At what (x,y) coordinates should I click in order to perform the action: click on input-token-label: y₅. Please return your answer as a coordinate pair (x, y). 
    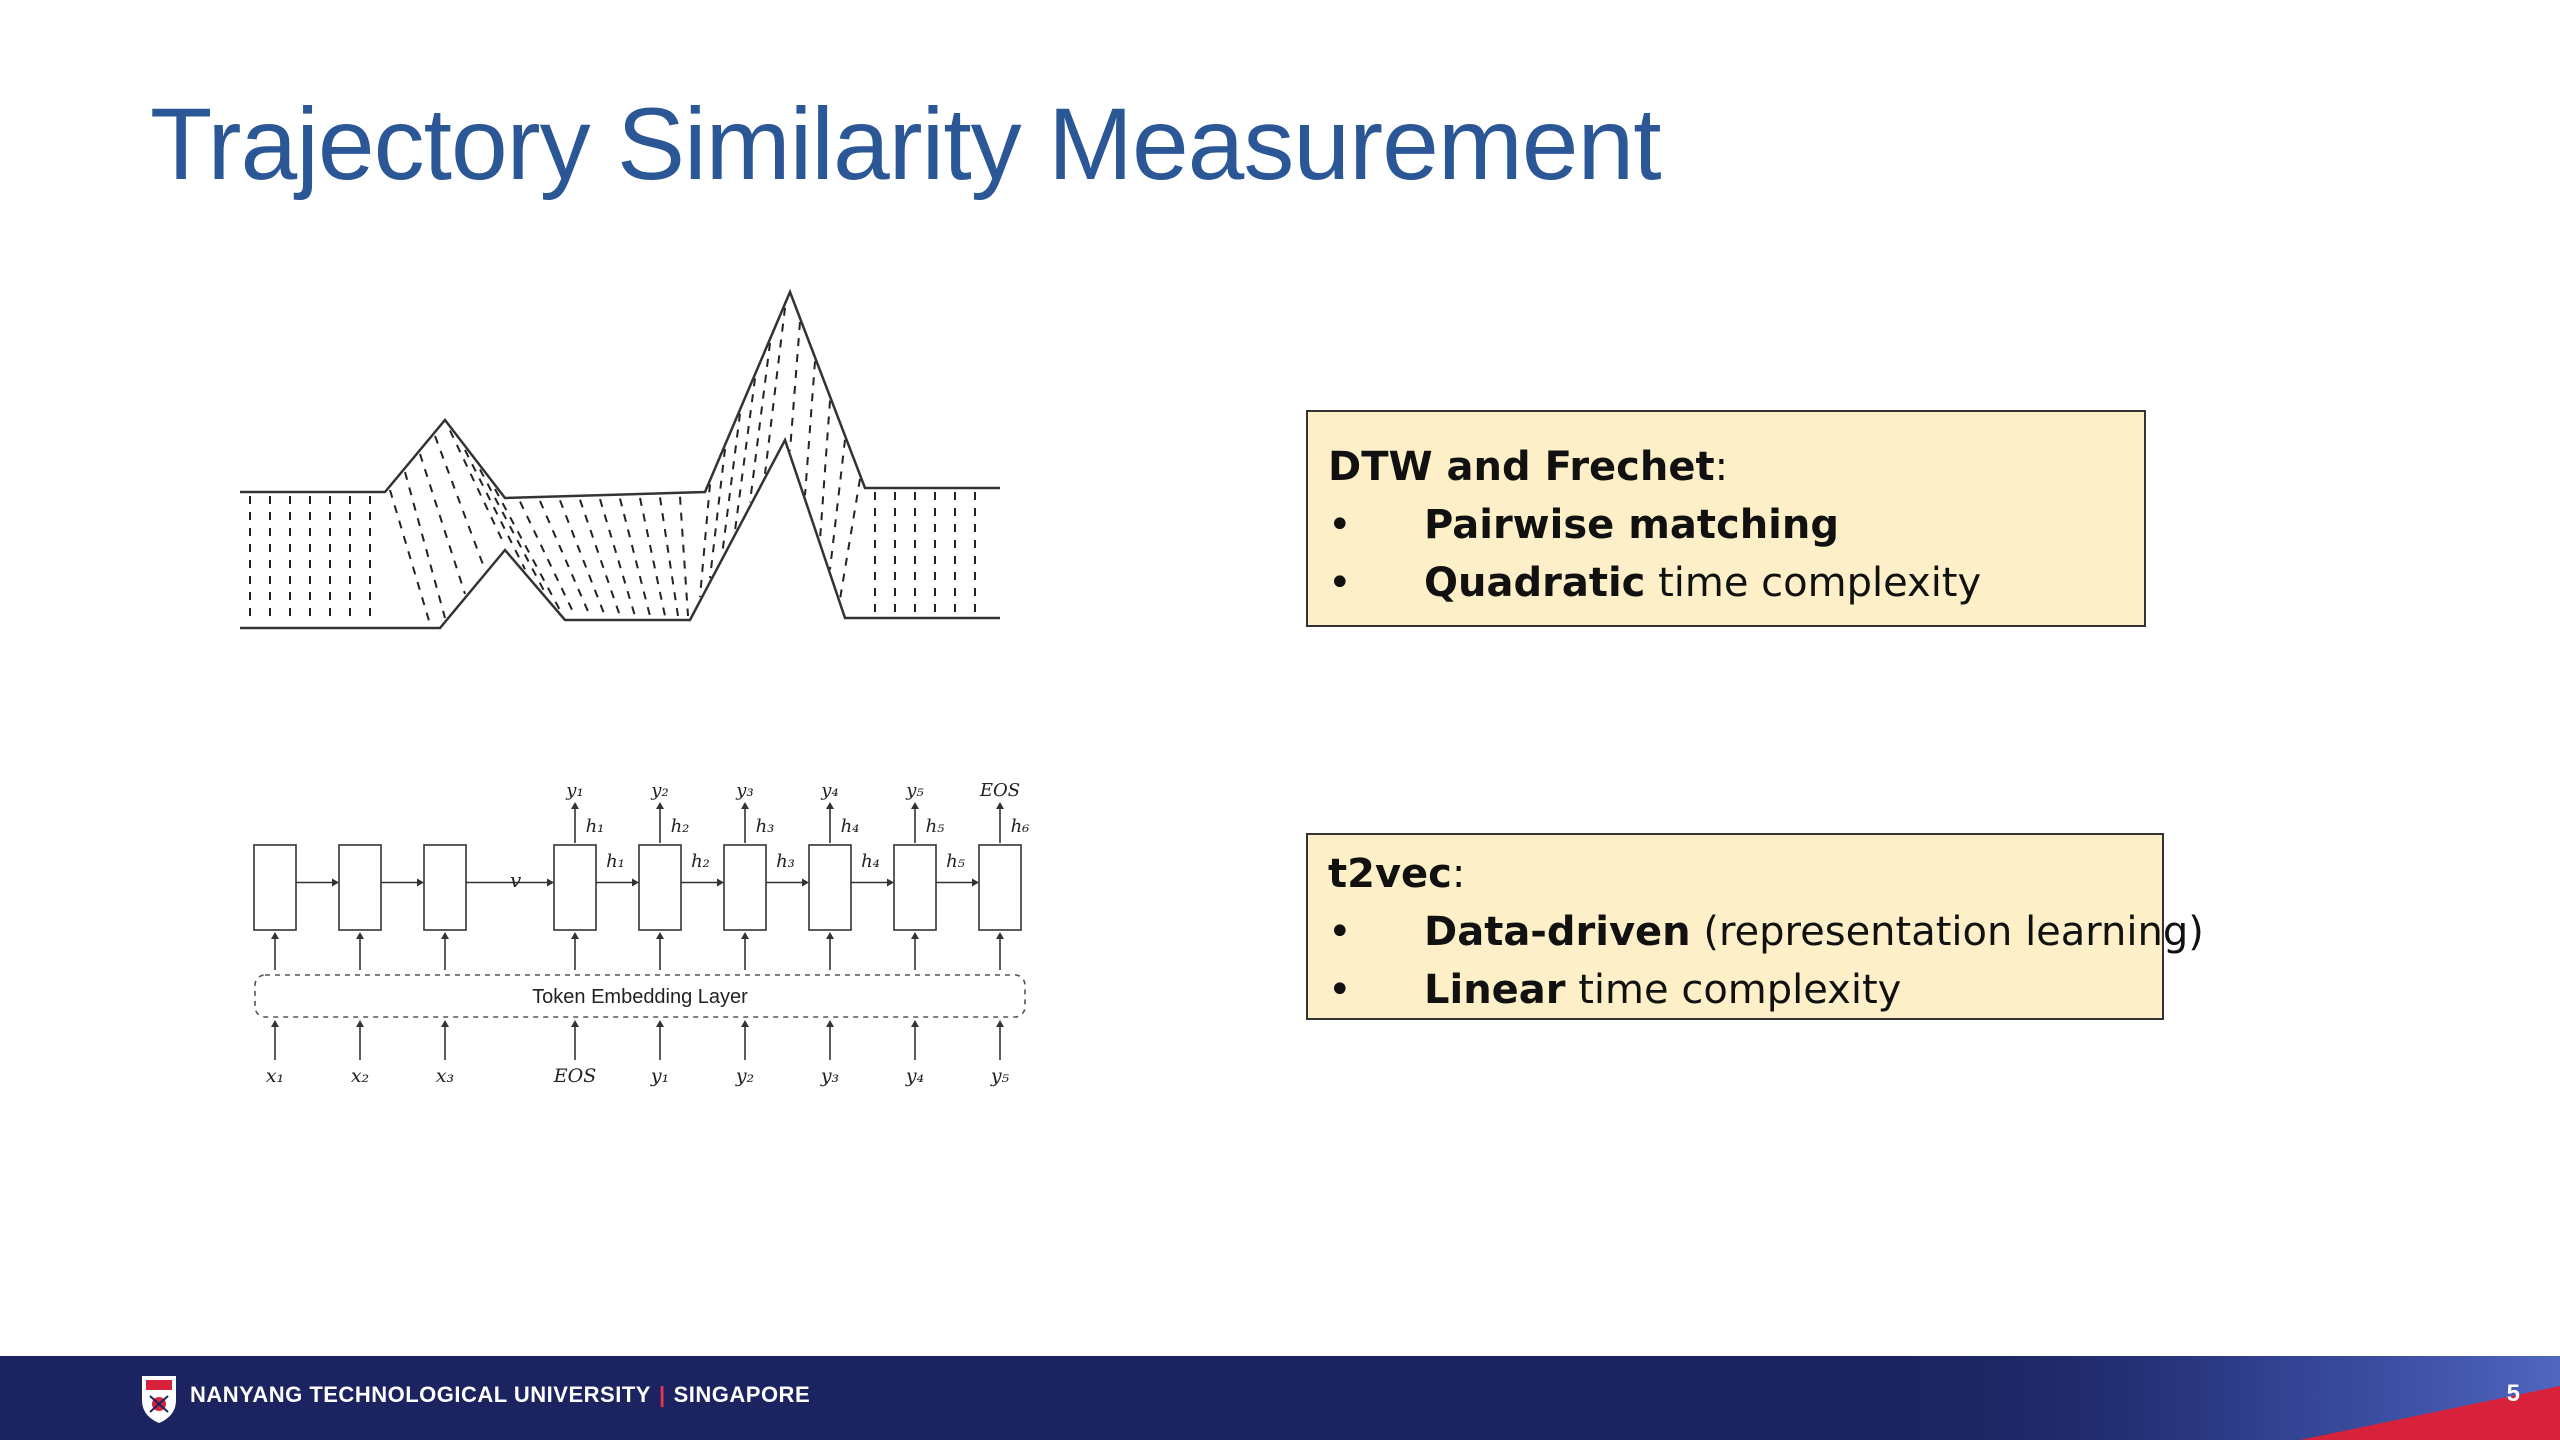
    Looking at the image, I should click on (1000, 1076).